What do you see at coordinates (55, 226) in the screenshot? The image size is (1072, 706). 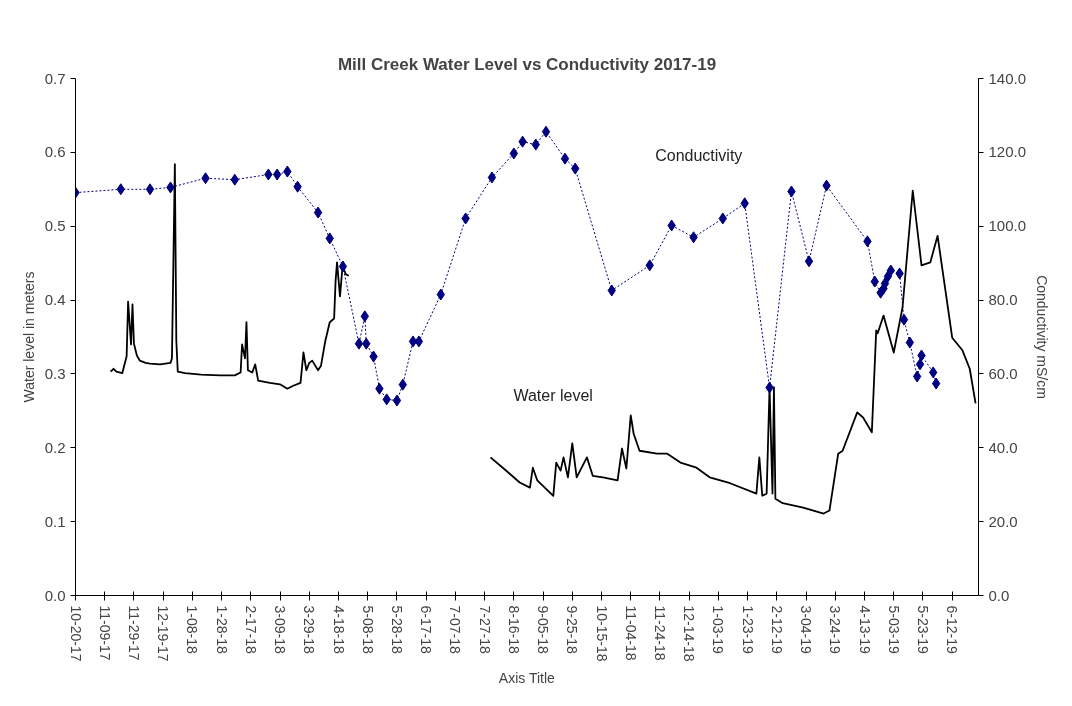 I see `y-tick-label: 0.5` at bounding box center [55, 226].